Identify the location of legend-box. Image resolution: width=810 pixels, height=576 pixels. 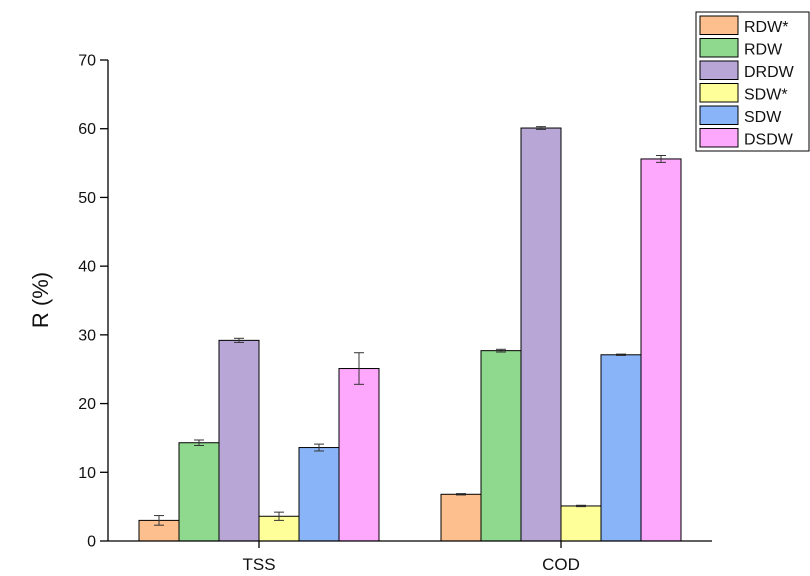
(752, 81).